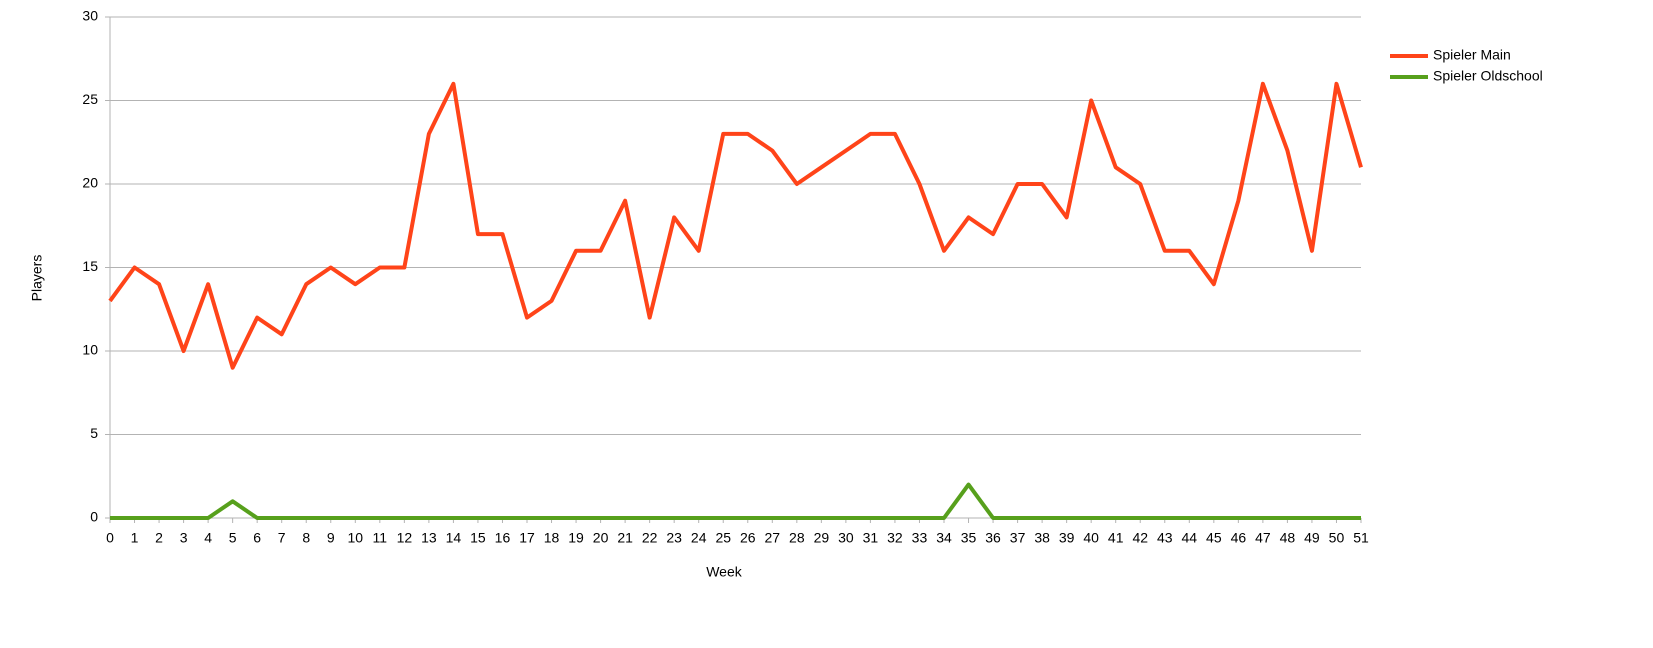  Describe the element at coordinates (1488, 76) in the screenshot. I see `legend-label: Spieler Oldschool` at that location.